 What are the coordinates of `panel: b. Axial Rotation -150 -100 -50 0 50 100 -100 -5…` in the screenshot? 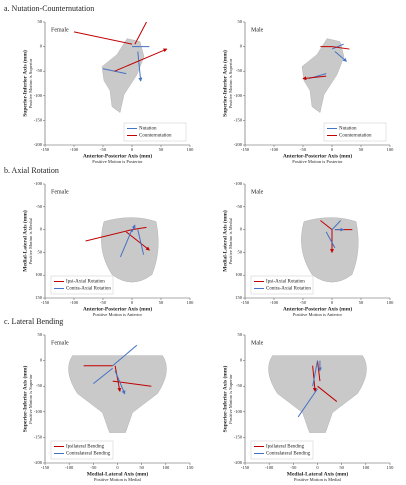 It's located at (99, 241).